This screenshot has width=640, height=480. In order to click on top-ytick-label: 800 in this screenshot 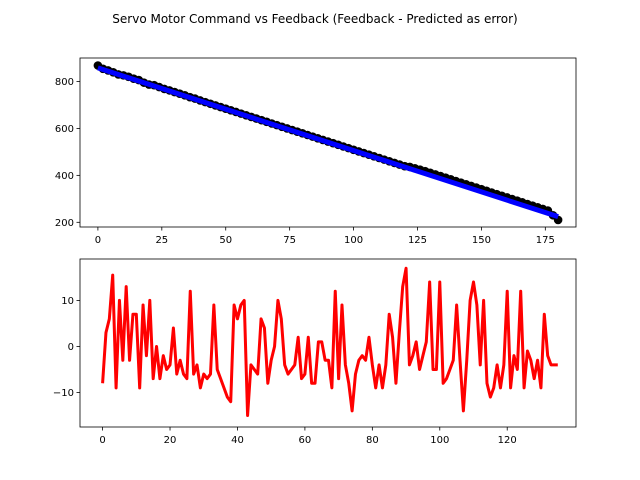, I will do `click(64, 82)`.